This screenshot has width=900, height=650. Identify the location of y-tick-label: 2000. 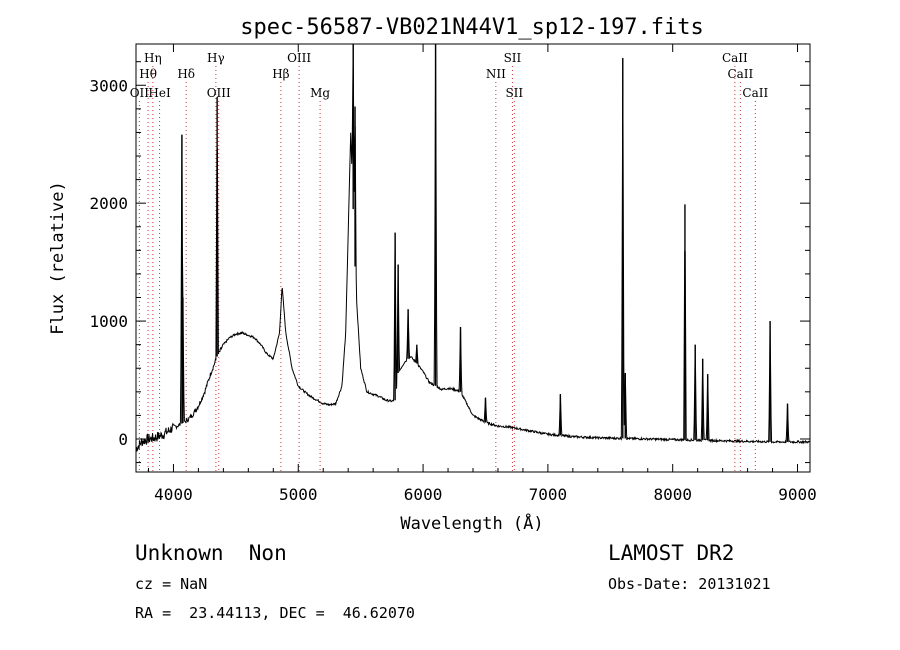
(108, 203).